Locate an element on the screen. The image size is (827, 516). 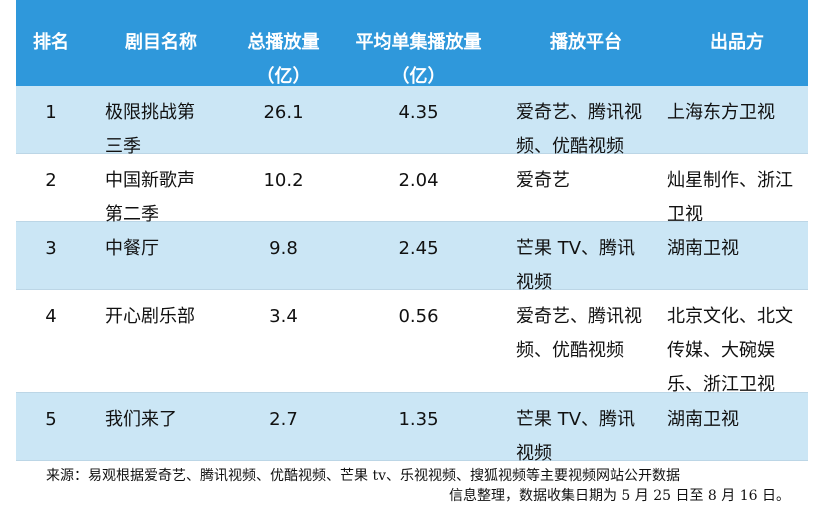
header-platform: 播放平台 is located at coordinates (586, 43).